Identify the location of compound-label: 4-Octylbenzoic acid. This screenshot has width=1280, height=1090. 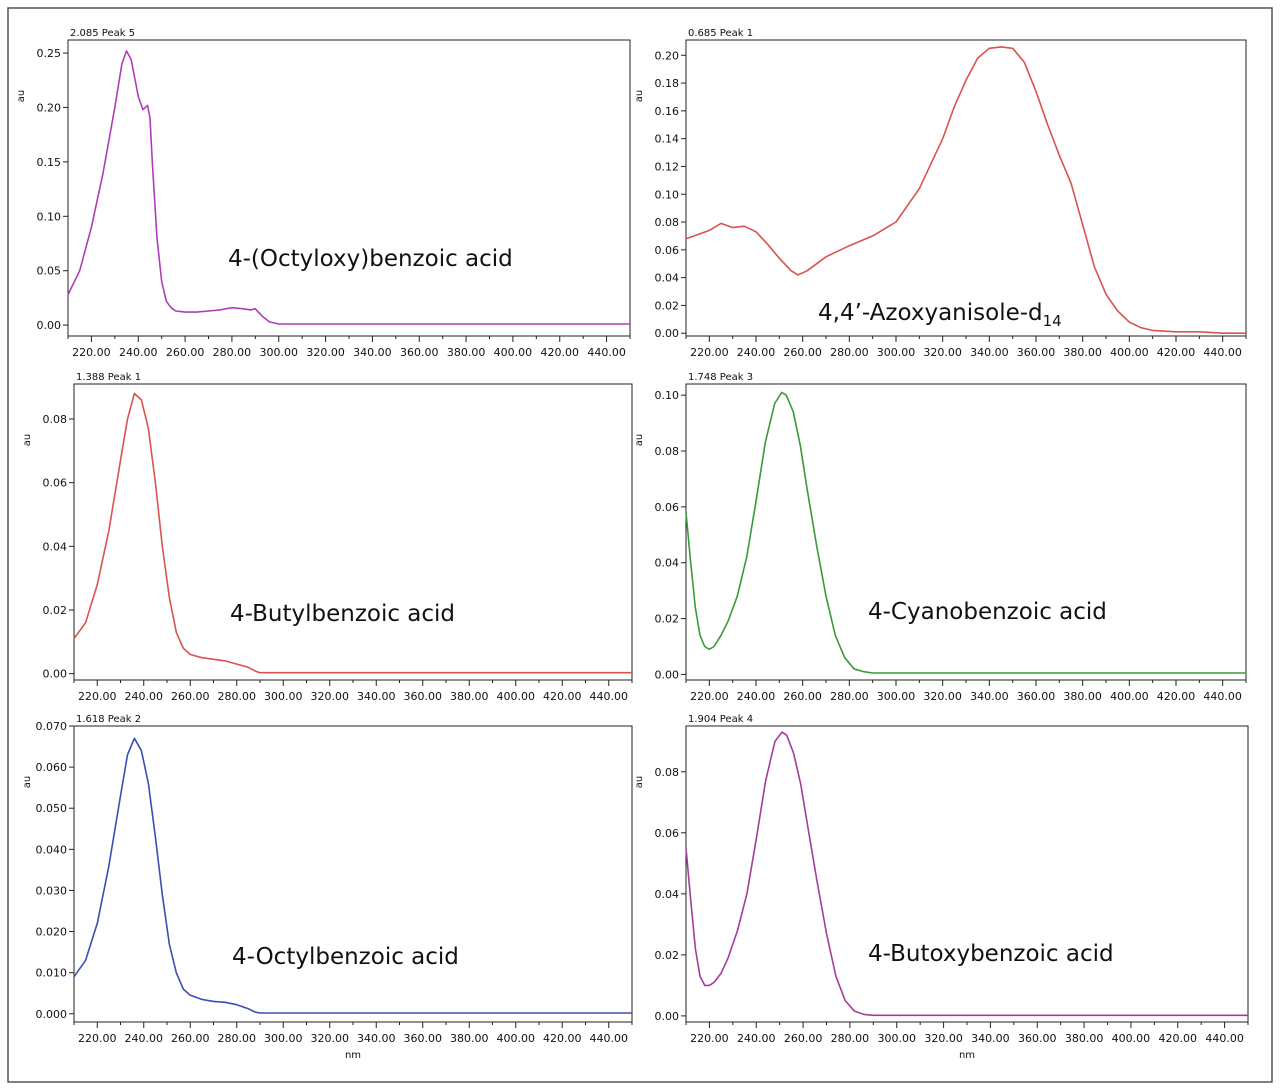
(345, 957).